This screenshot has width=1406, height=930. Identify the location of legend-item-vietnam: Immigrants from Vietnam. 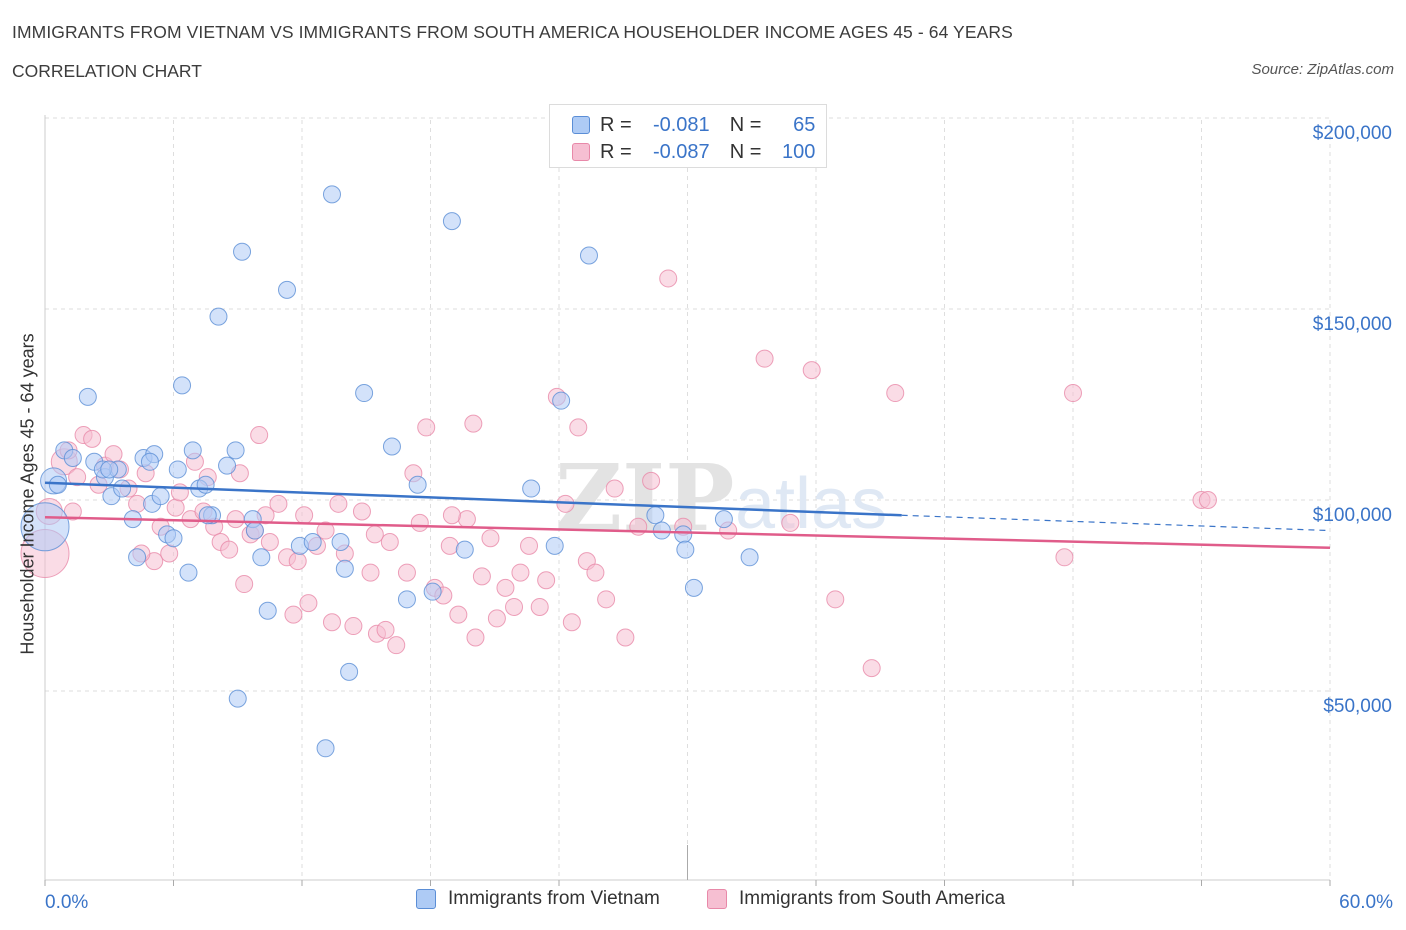
(538, 899).